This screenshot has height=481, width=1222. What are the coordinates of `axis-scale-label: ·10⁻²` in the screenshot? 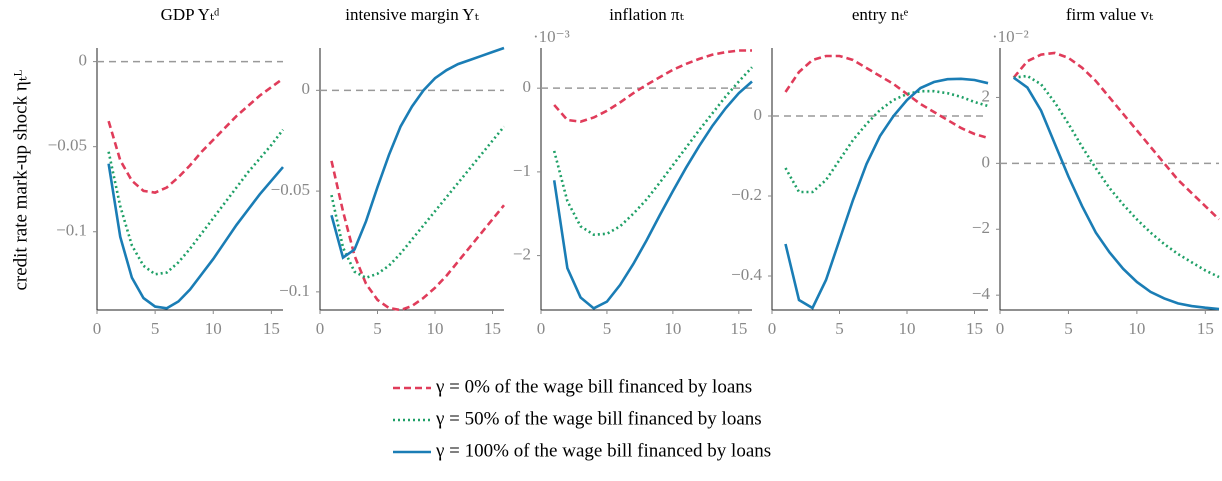 It's located at (1010, 36).